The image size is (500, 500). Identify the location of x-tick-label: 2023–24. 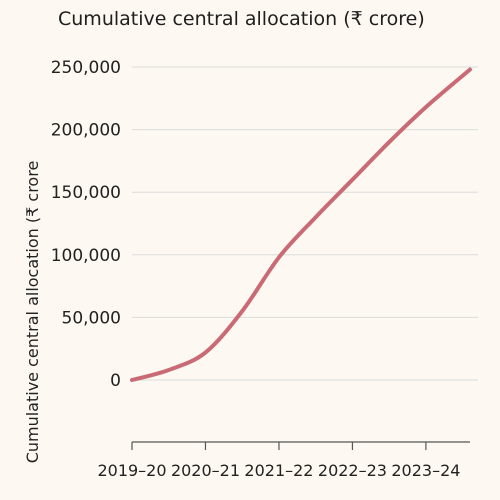
(425, 470).